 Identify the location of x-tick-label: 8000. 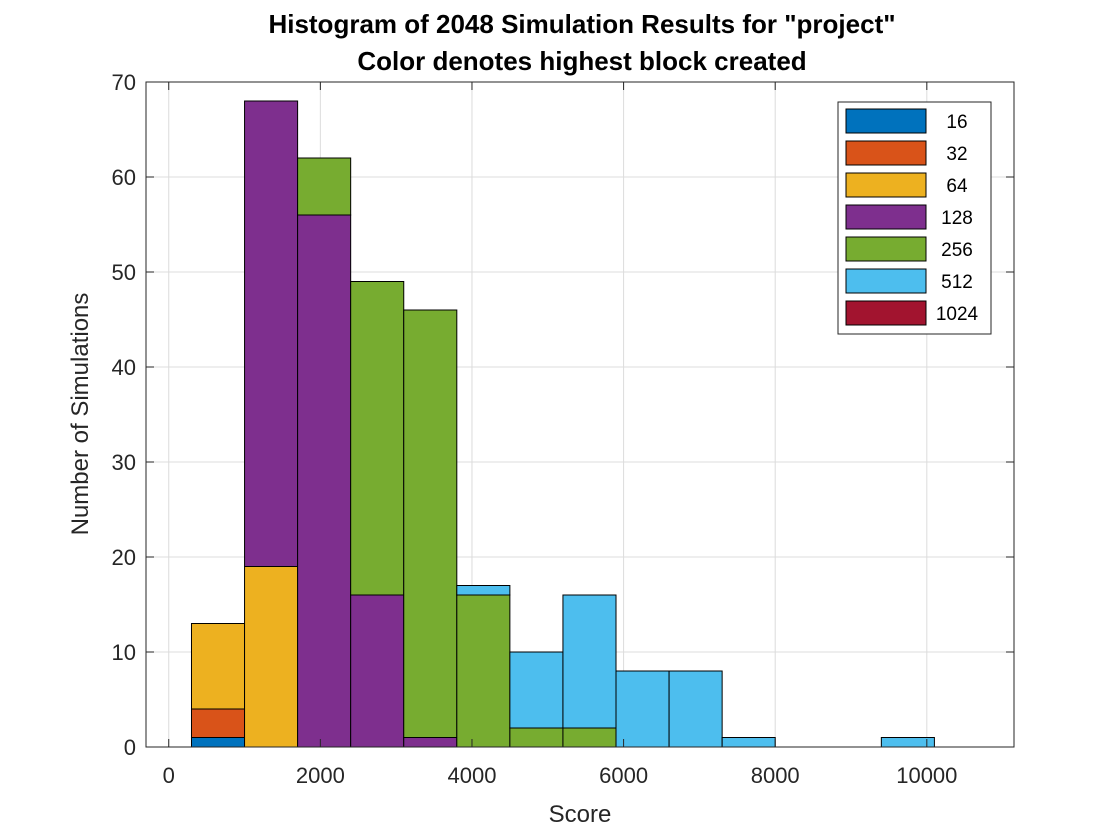
(775, 775).